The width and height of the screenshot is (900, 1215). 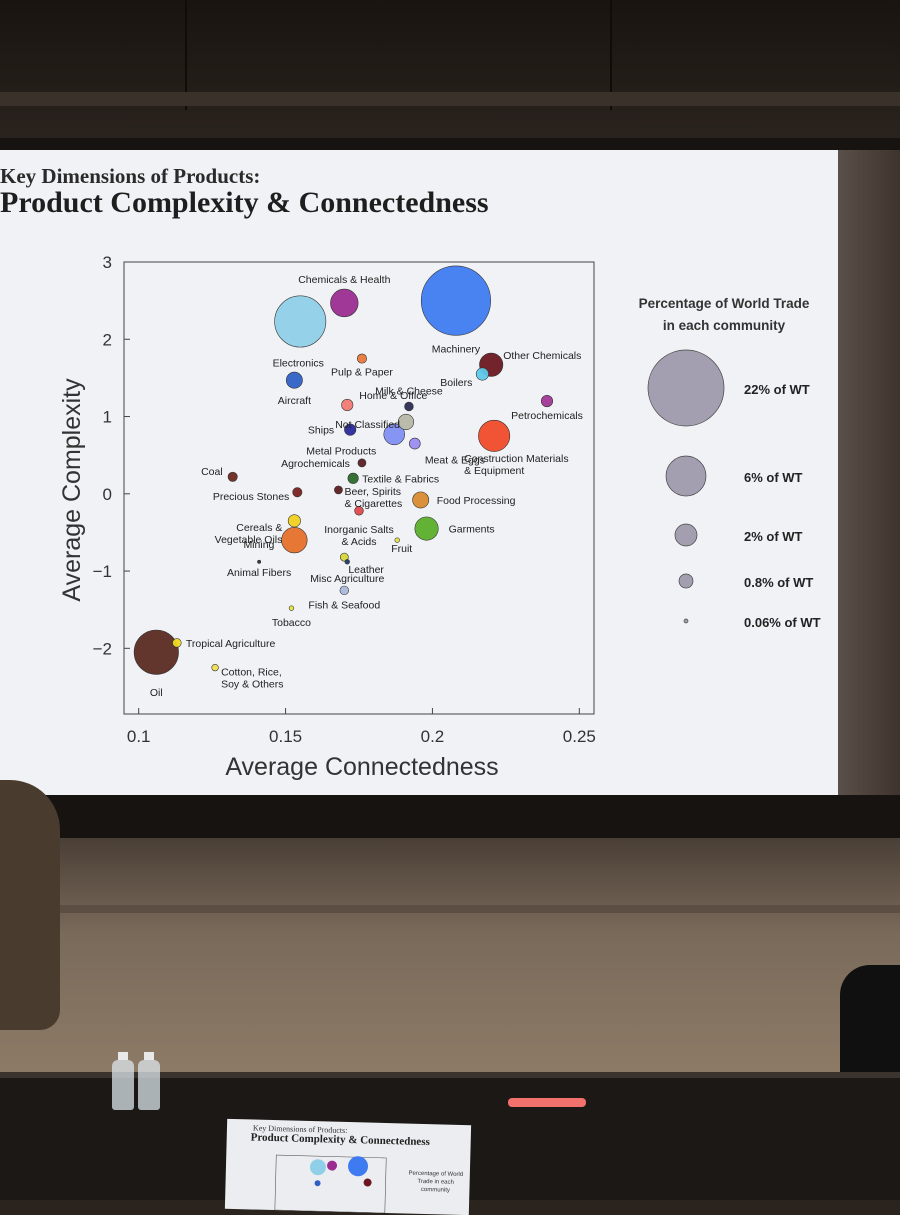 What do you see at coordinates (362, 463) in the screenshot?
I see `bubble-agrochemicals` at bounding box center [362, 463].